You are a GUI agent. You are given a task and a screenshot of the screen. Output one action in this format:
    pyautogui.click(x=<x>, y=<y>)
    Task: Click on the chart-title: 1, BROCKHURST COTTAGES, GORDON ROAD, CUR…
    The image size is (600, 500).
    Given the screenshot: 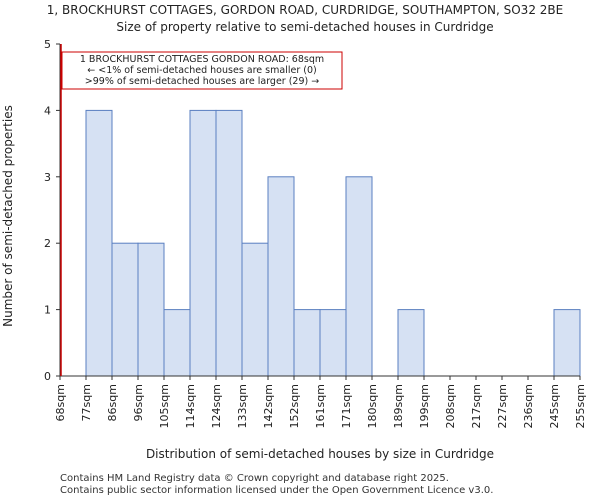 What is the action you would take?
    pyautogui.click(x=305, y=10)
    